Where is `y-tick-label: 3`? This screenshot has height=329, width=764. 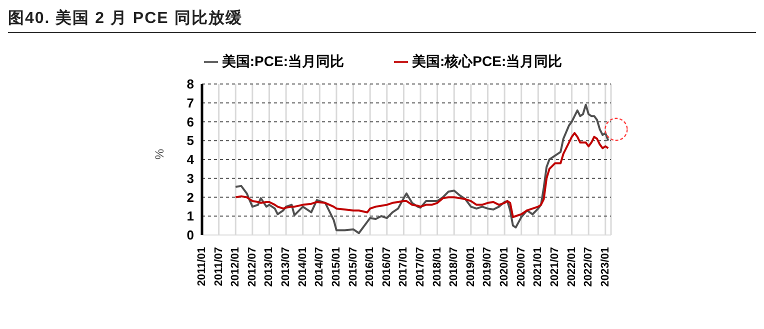 y-tick-label: 3 is located at coordinates (190, 178).